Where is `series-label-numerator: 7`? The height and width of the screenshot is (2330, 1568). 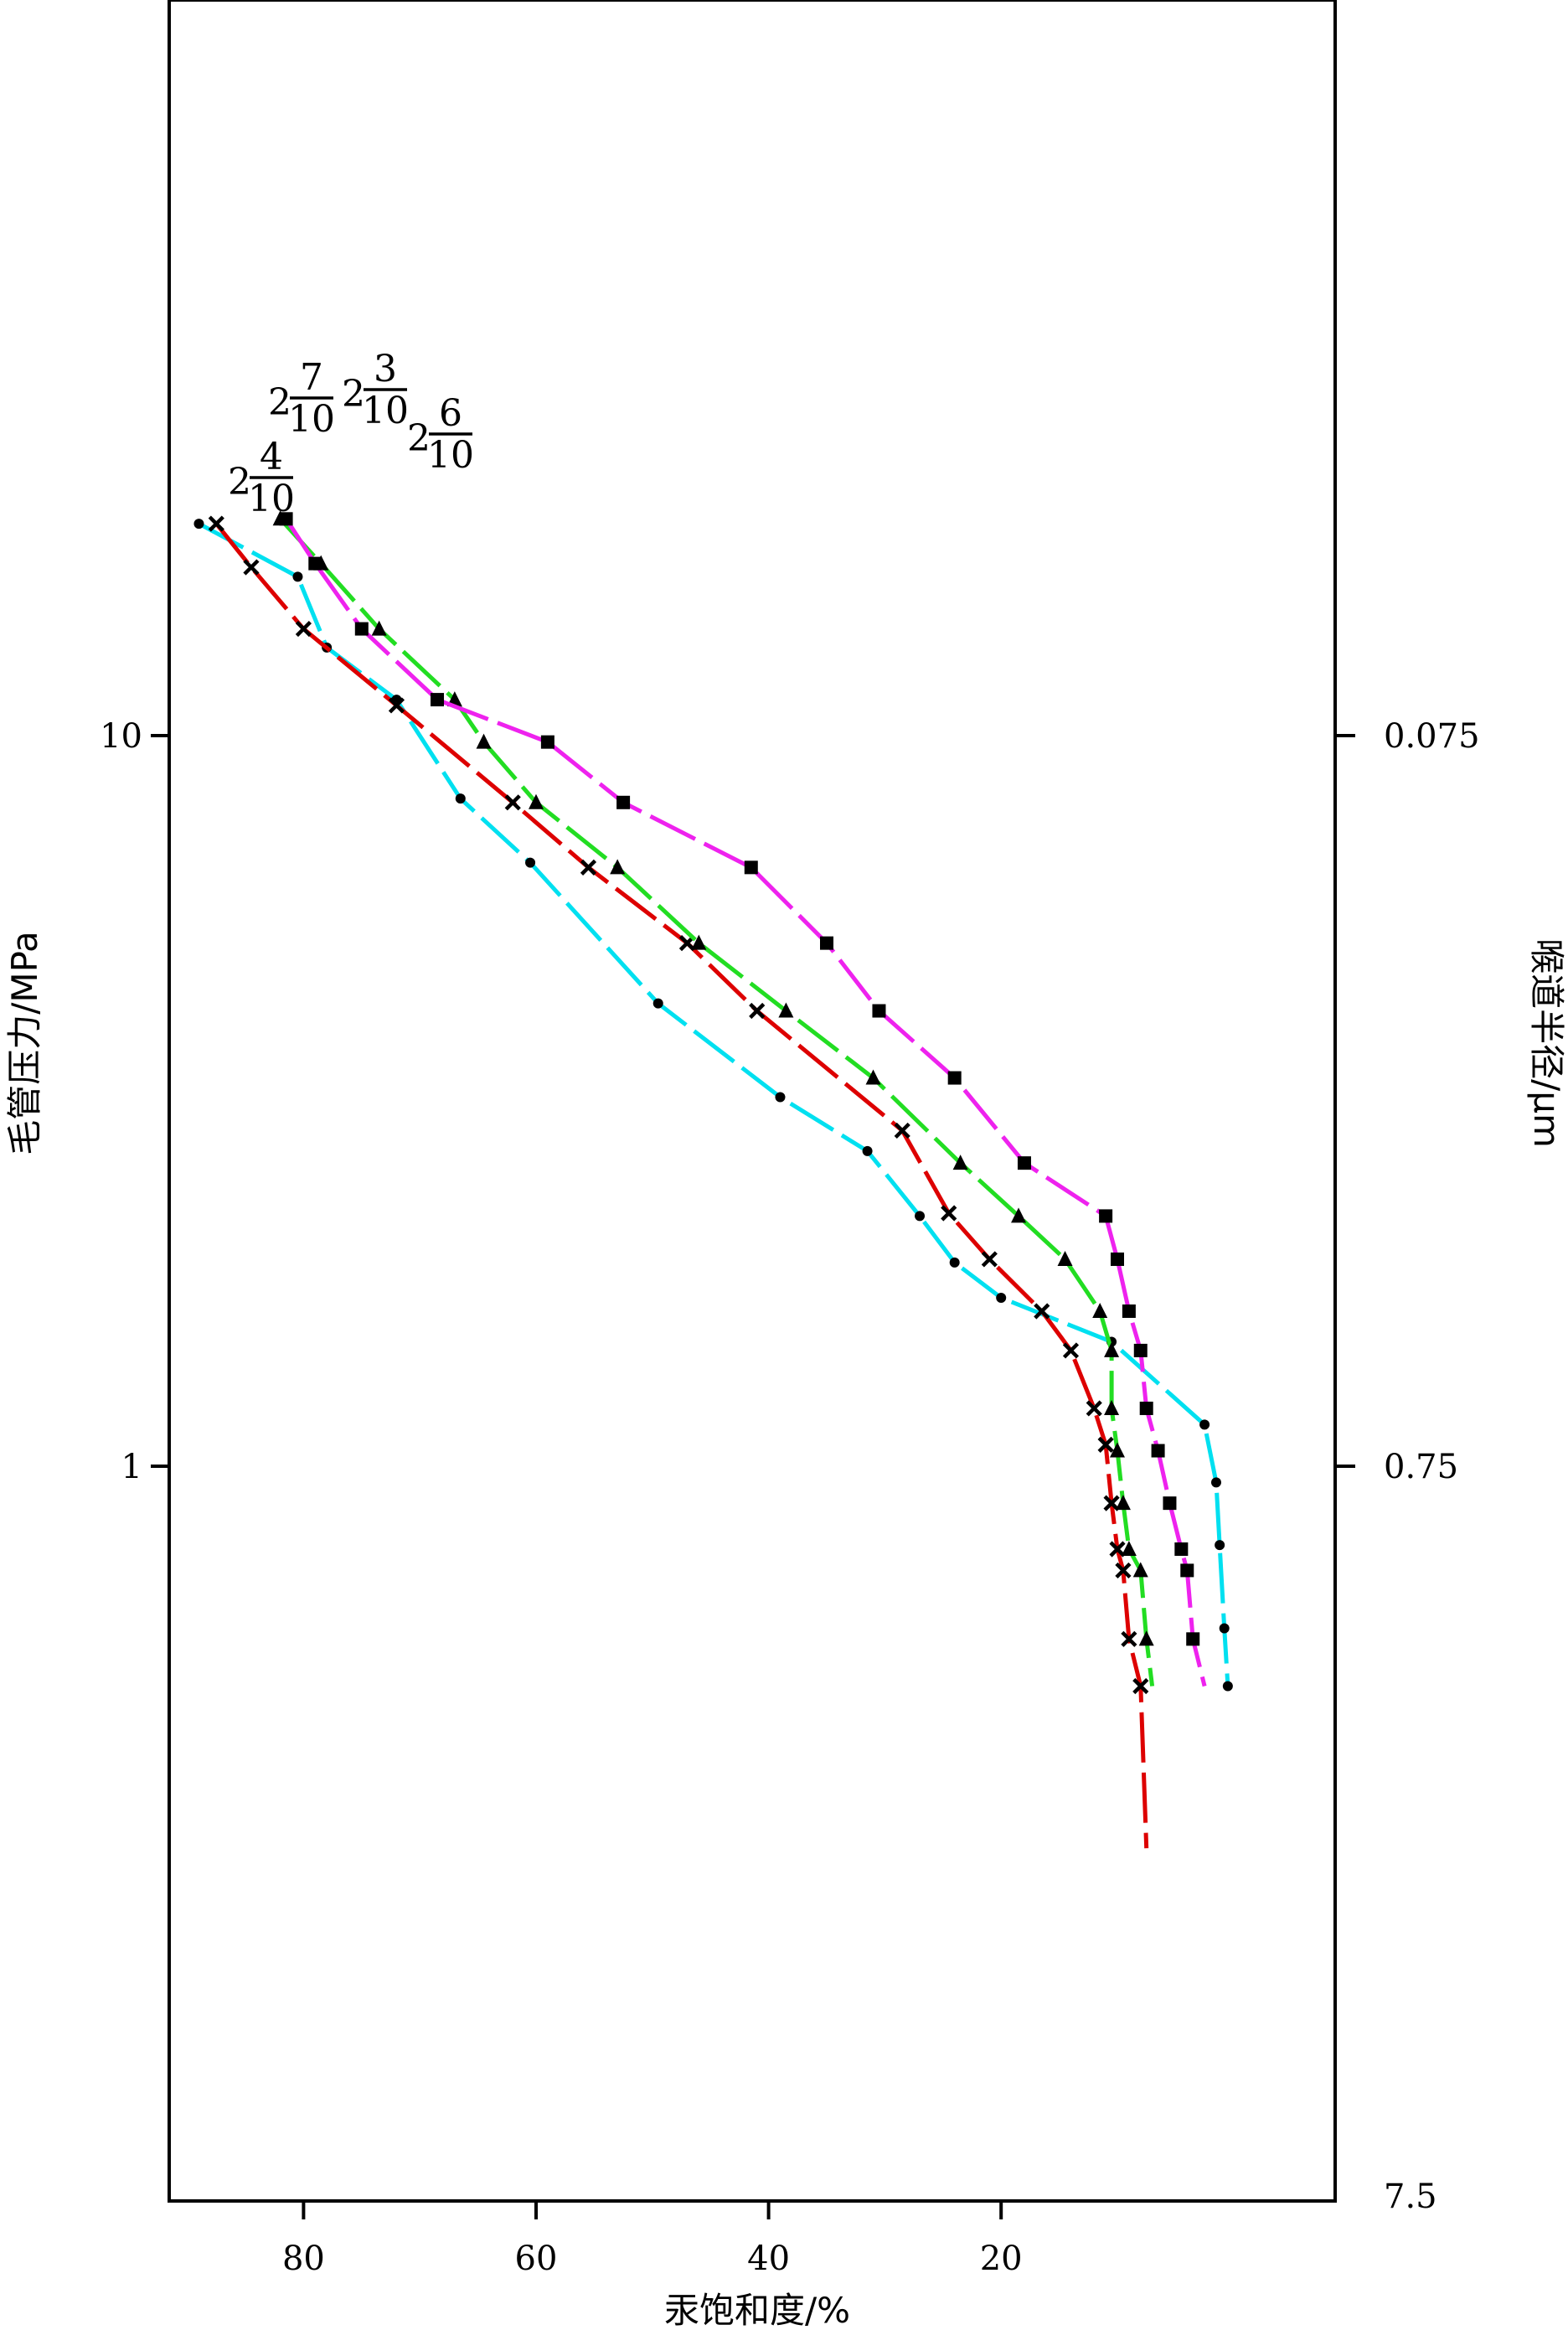 series-label-numerator: 7 is located at coordinates (312, 377).